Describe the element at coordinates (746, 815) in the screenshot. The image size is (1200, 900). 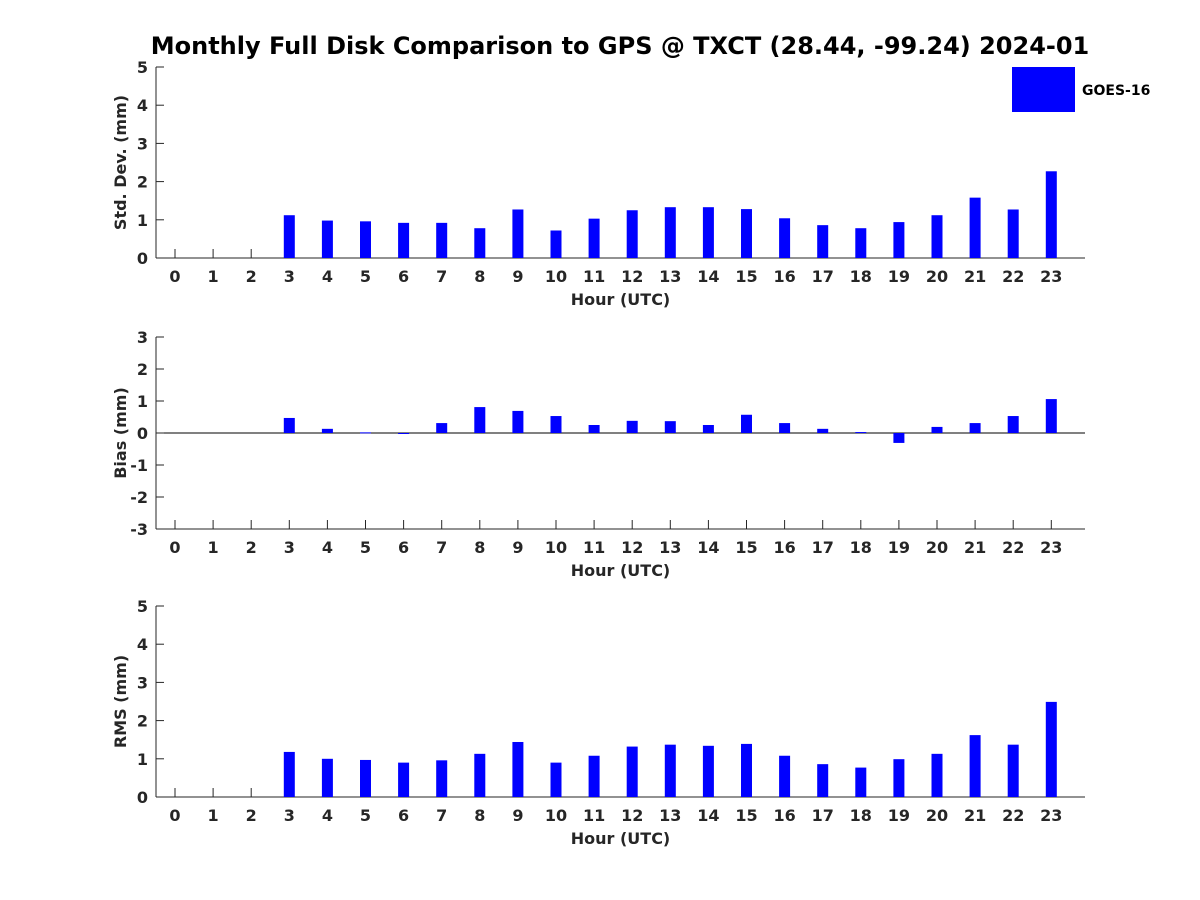
I see `x-tick-label: 15` at that location.